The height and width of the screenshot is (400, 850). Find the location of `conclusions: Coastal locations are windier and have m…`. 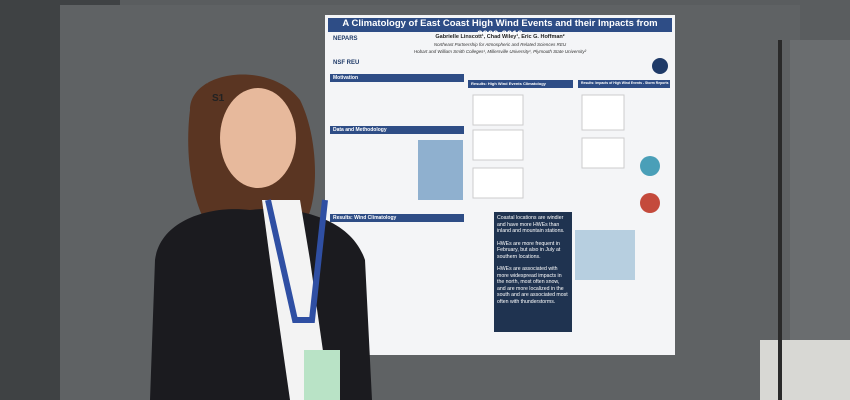

conclusions: Coastal locations are windier and have m… is located at coordinates (533, 263).